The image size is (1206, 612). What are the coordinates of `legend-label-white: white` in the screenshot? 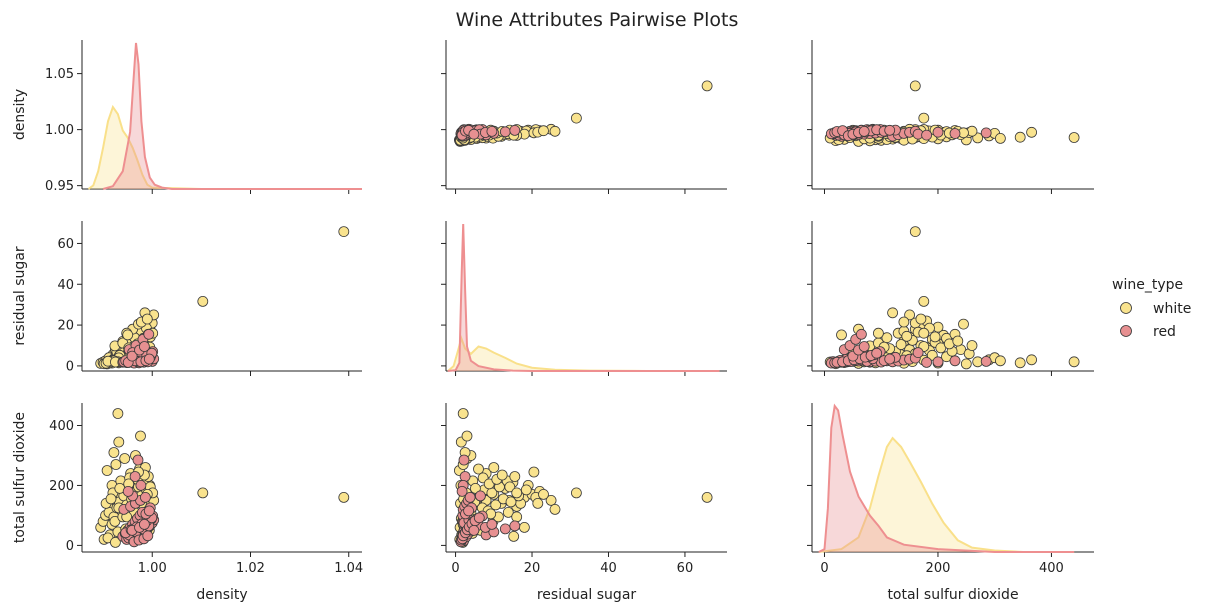 It's located at (1172, 309).